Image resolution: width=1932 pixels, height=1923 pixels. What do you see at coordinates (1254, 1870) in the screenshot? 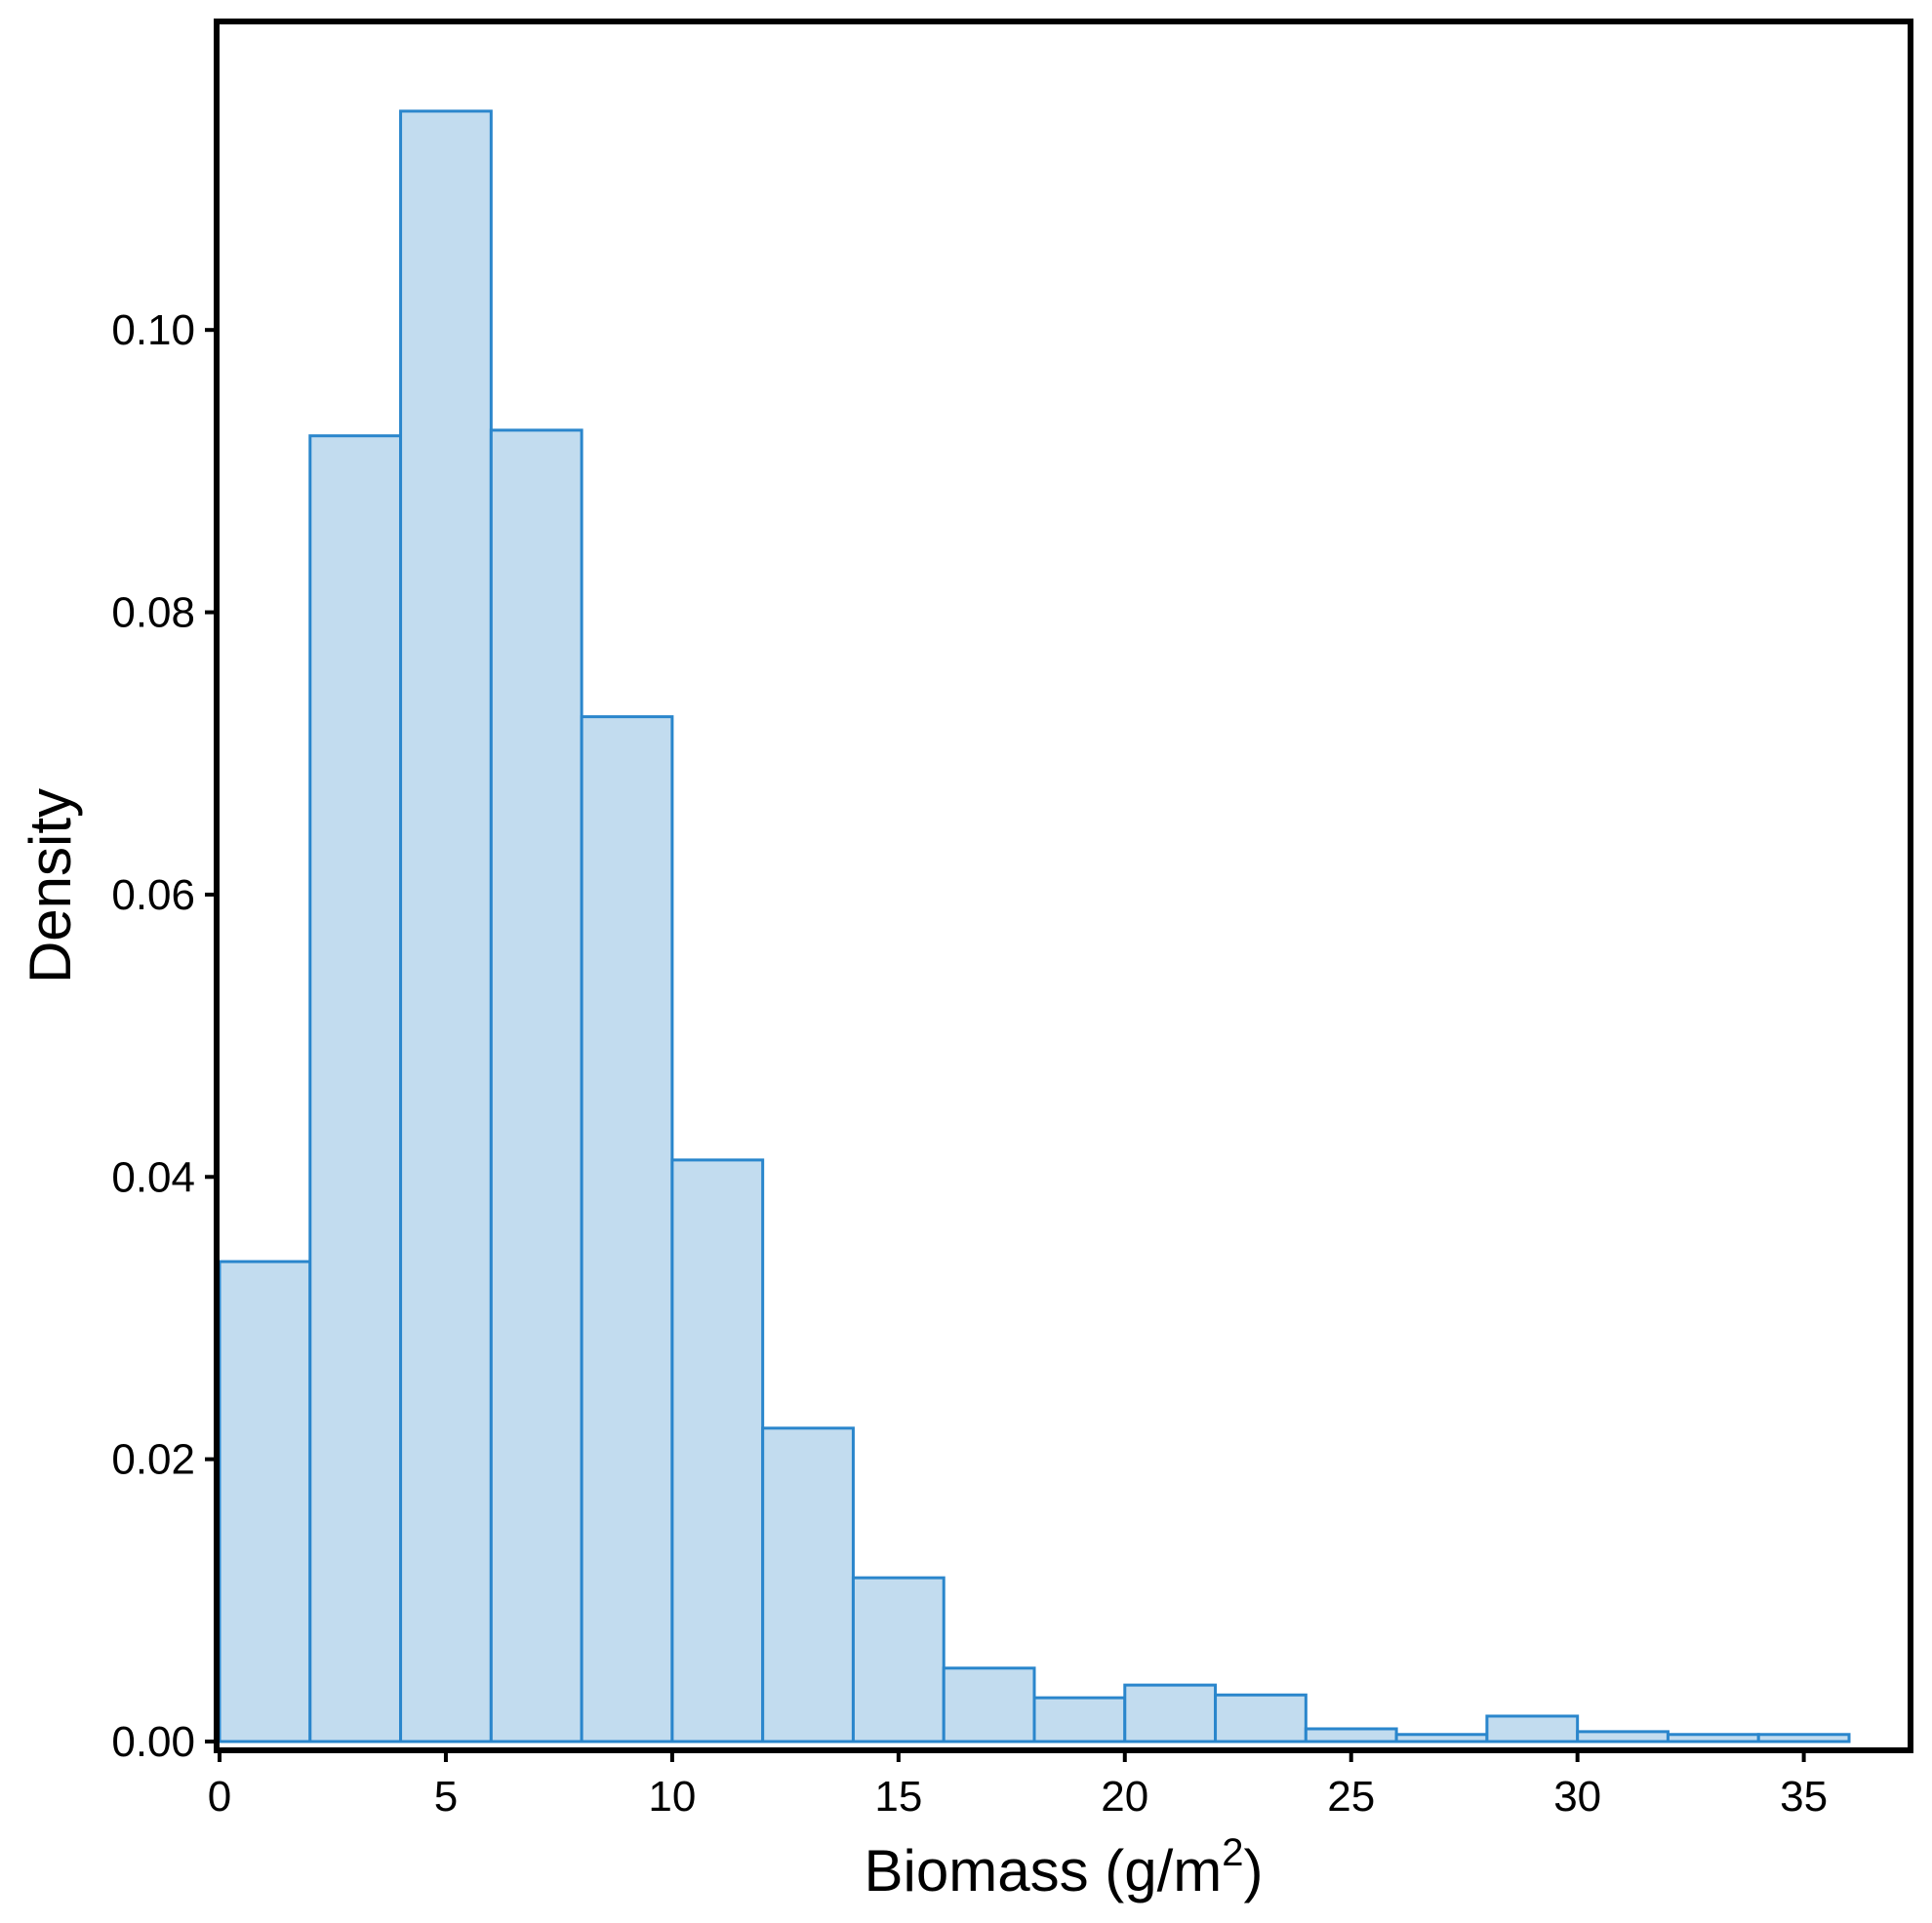
I see `x-axis-title-suffix: )` at bounding box center [1254, 1870].